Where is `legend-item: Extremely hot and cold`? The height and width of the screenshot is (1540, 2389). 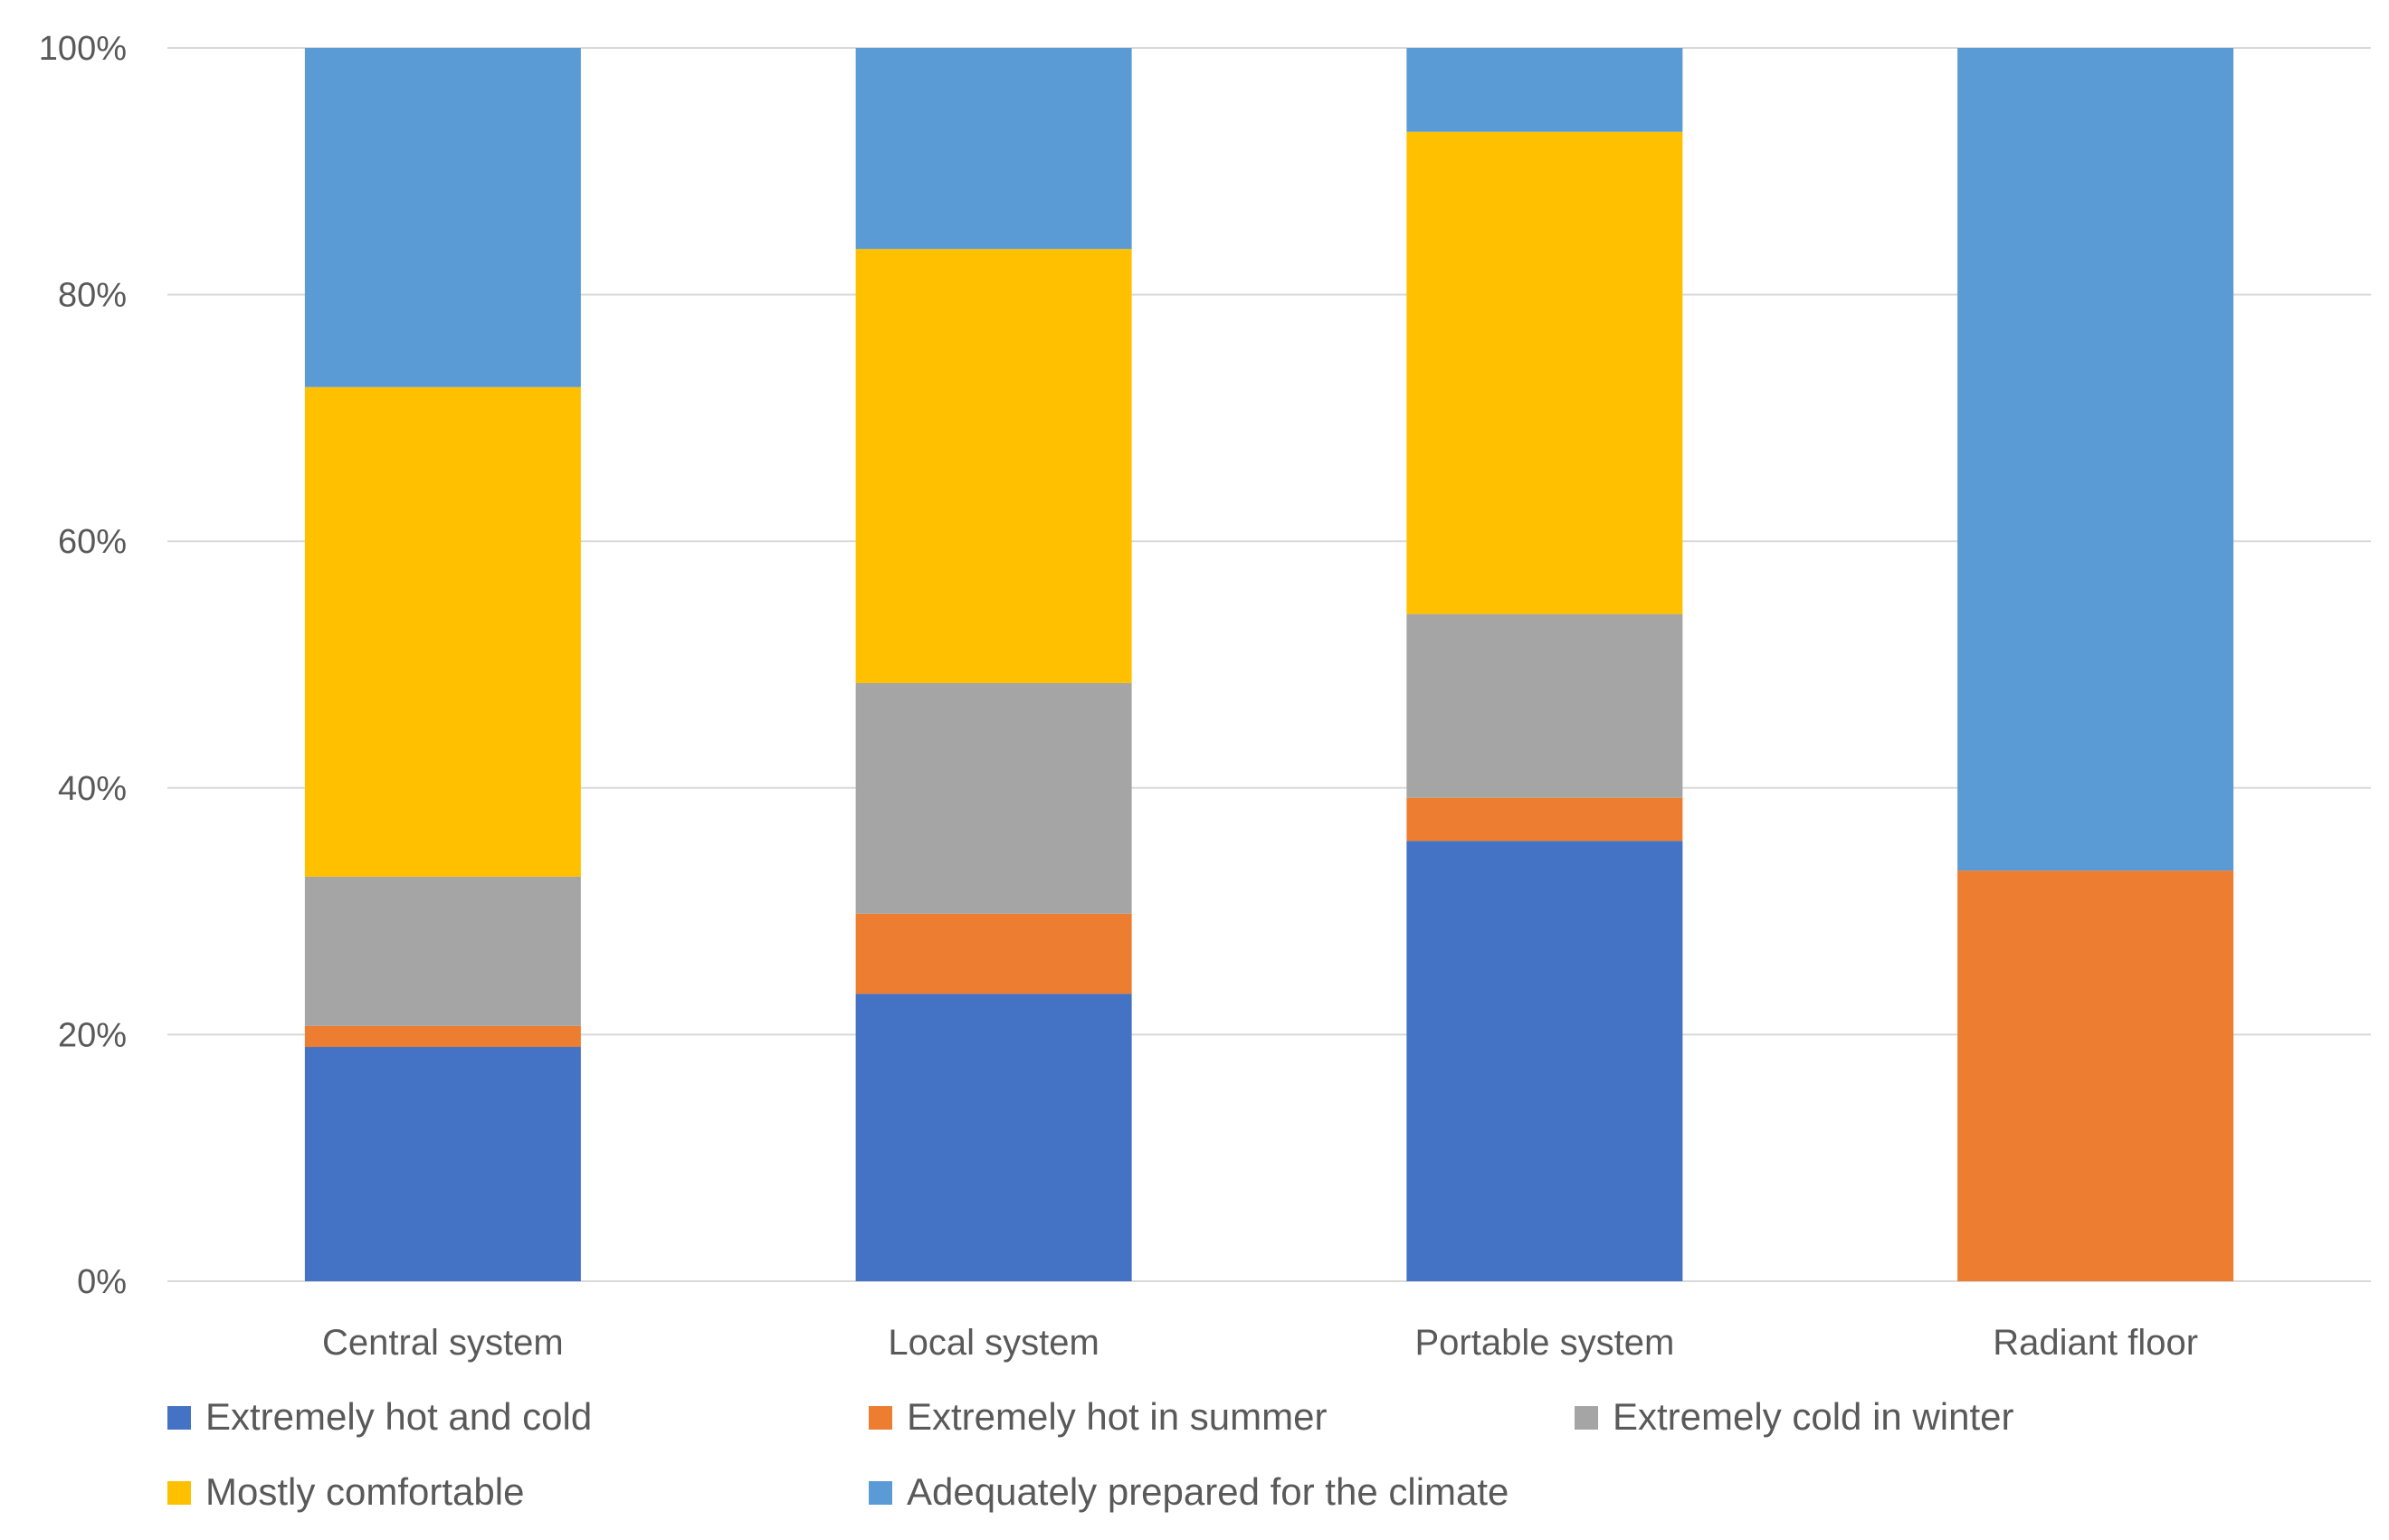
legend-item: Extremely hot and cold is located at coordinates (379, 1417).